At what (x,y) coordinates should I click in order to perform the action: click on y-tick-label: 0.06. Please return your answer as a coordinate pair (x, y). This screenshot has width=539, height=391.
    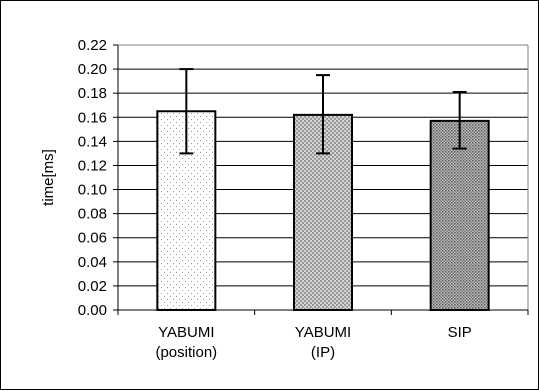
    Looking at the image, I should click on (92, 238).